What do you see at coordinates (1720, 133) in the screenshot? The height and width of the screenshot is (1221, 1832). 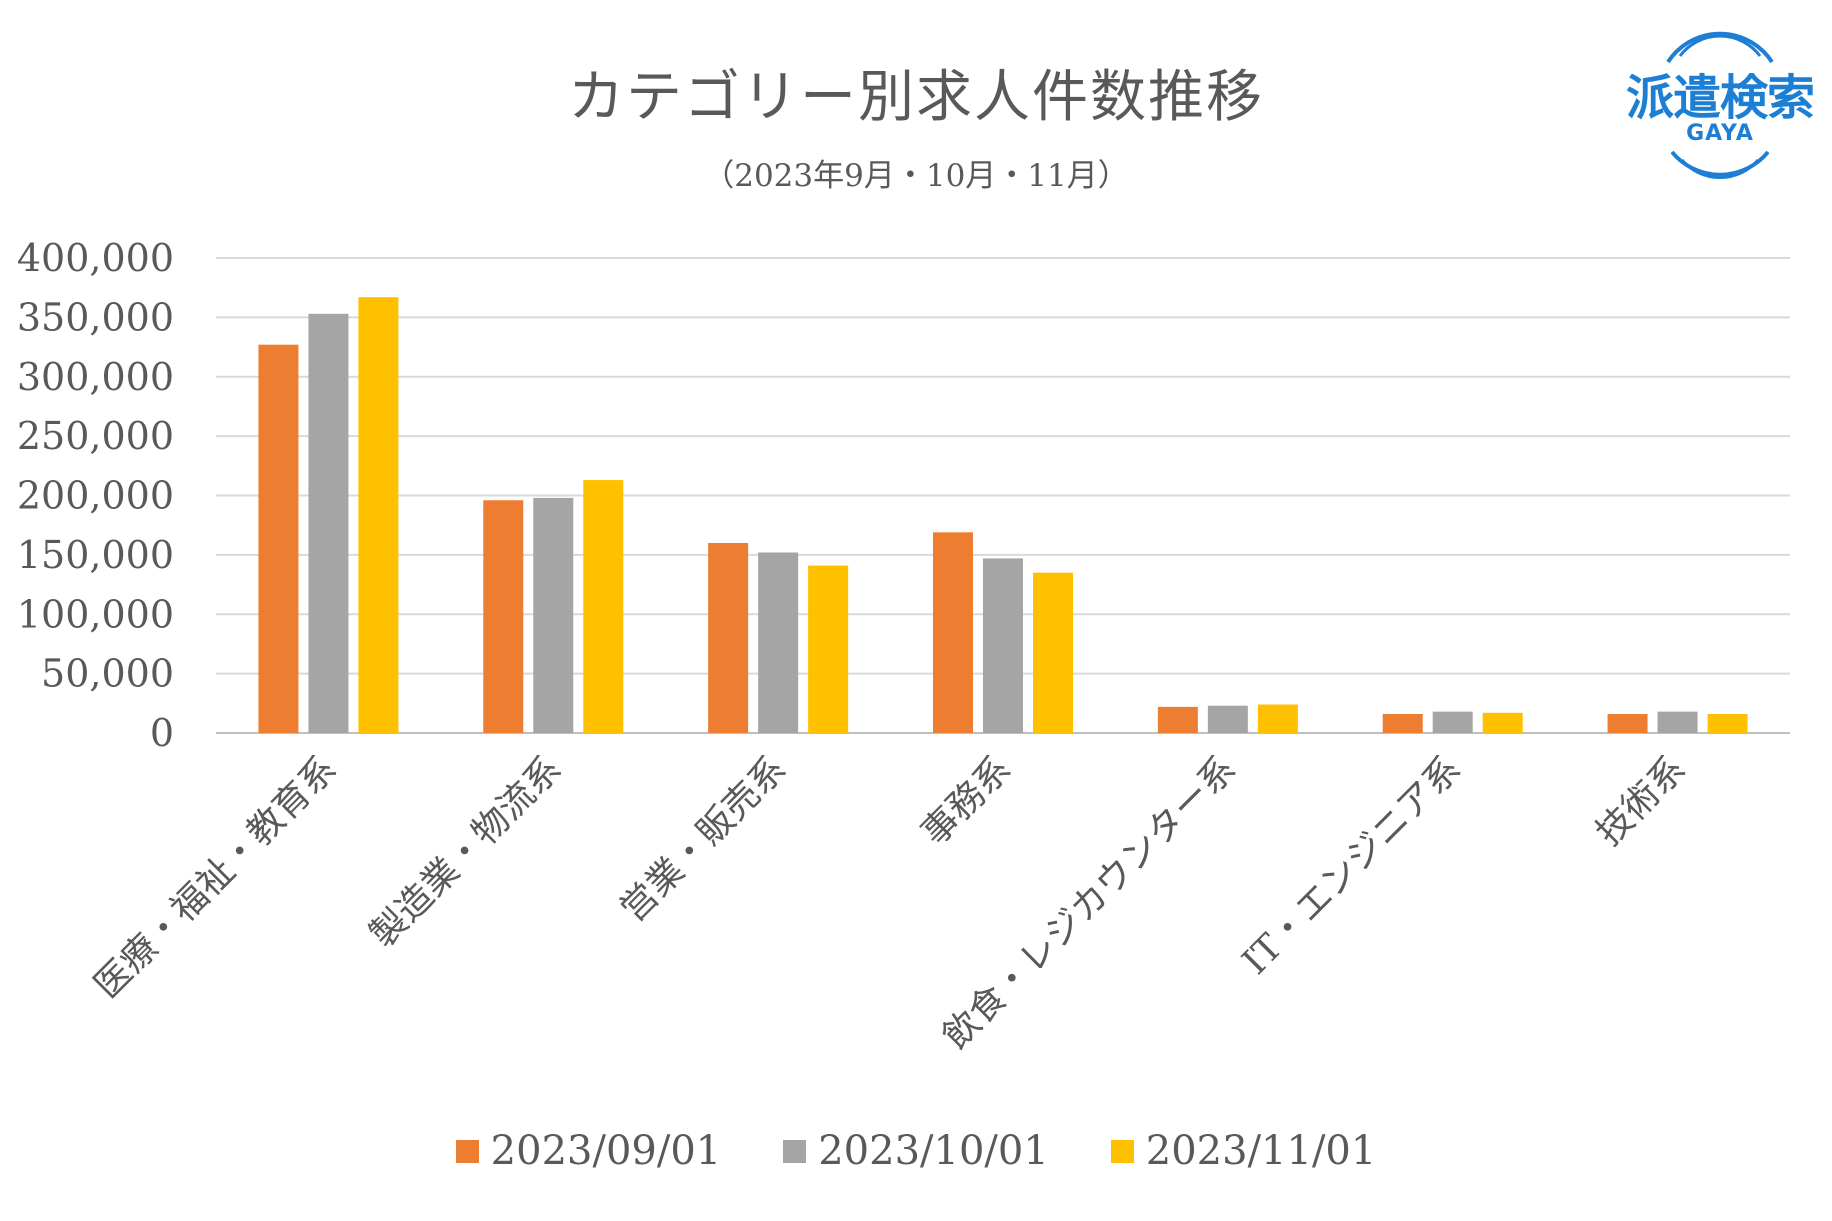 I see `logo-subtext: GAYA` at bounding box center [1720, 133].